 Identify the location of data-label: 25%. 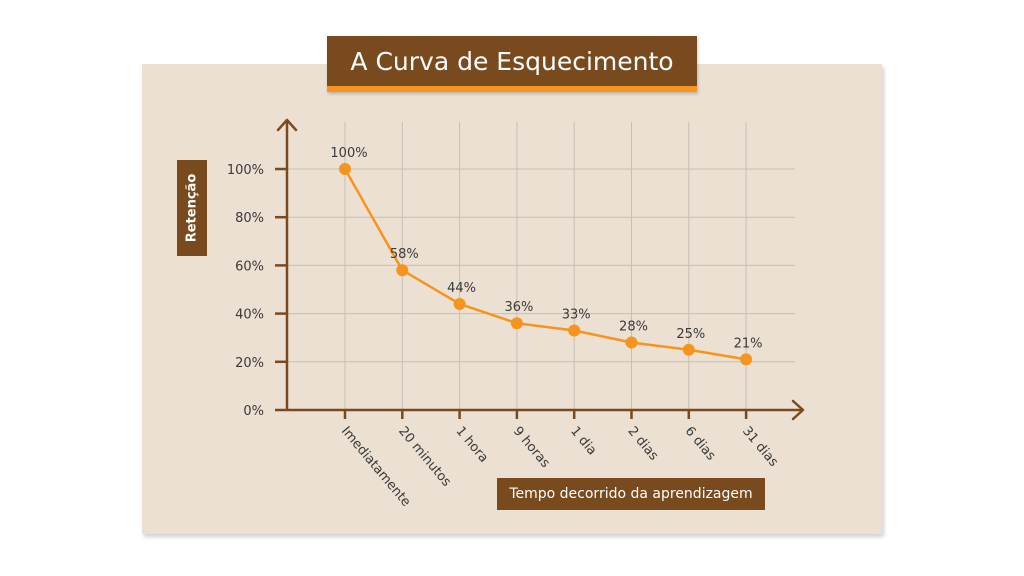
(690, 334).